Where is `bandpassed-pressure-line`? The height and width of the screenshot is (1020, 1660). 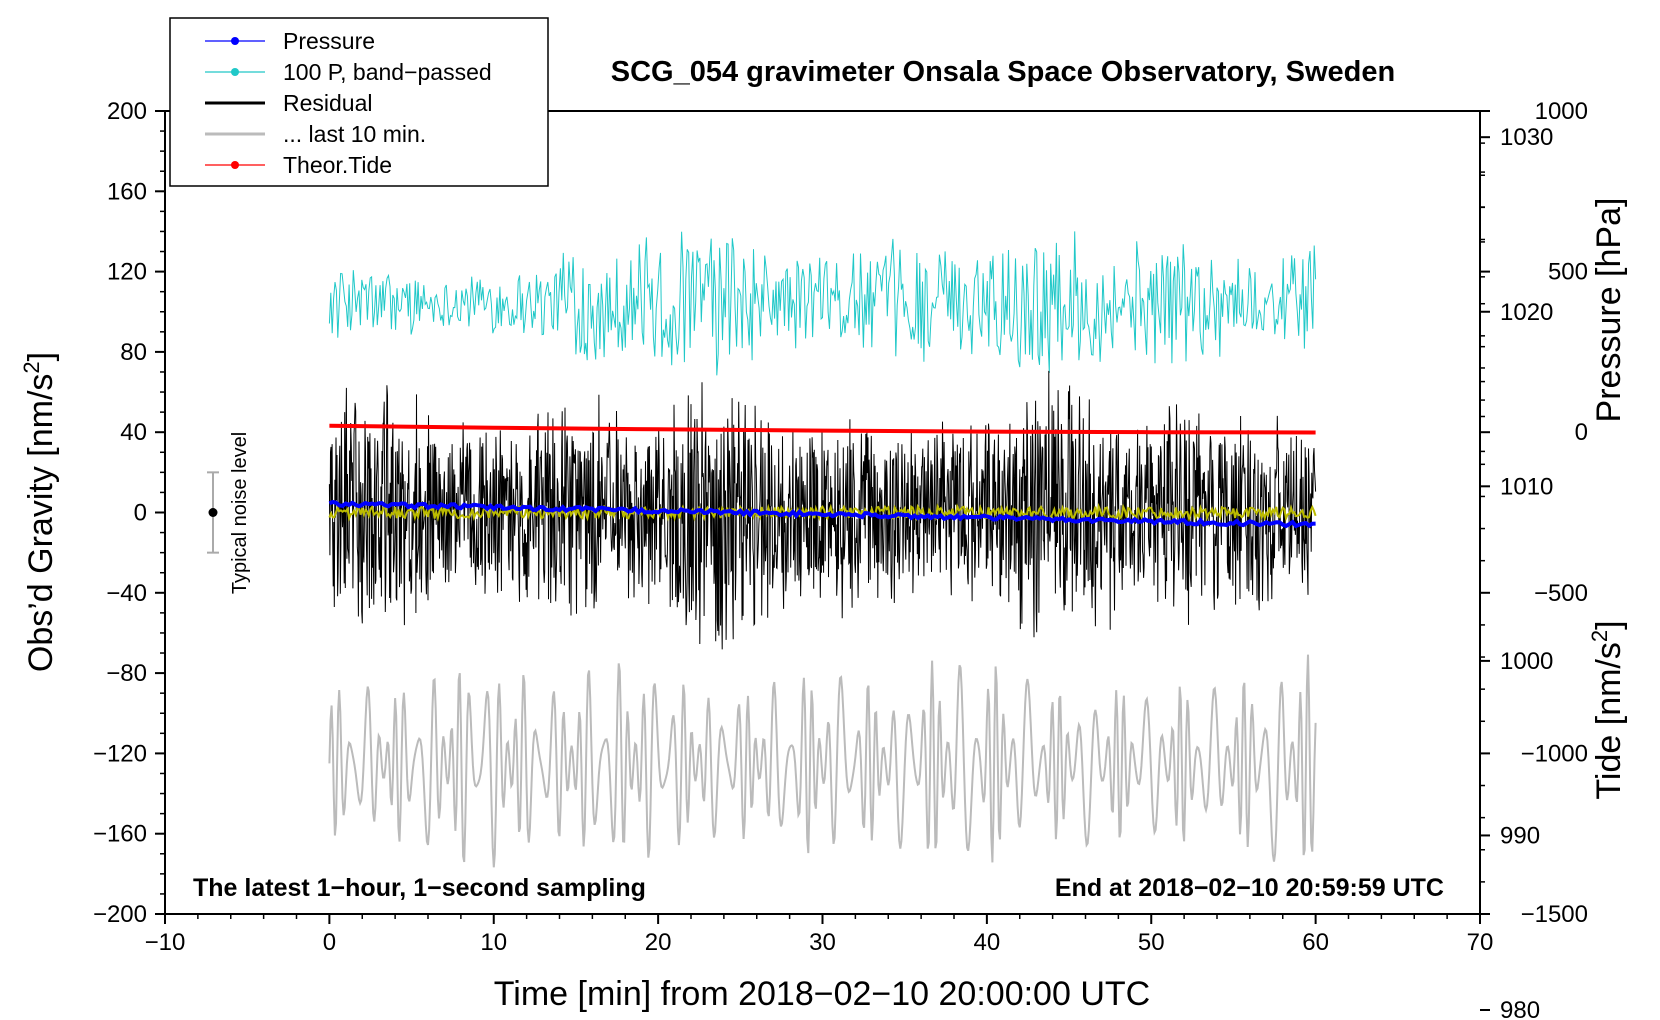 bandpassed-pressure-line is located at coordinates (822, 303).